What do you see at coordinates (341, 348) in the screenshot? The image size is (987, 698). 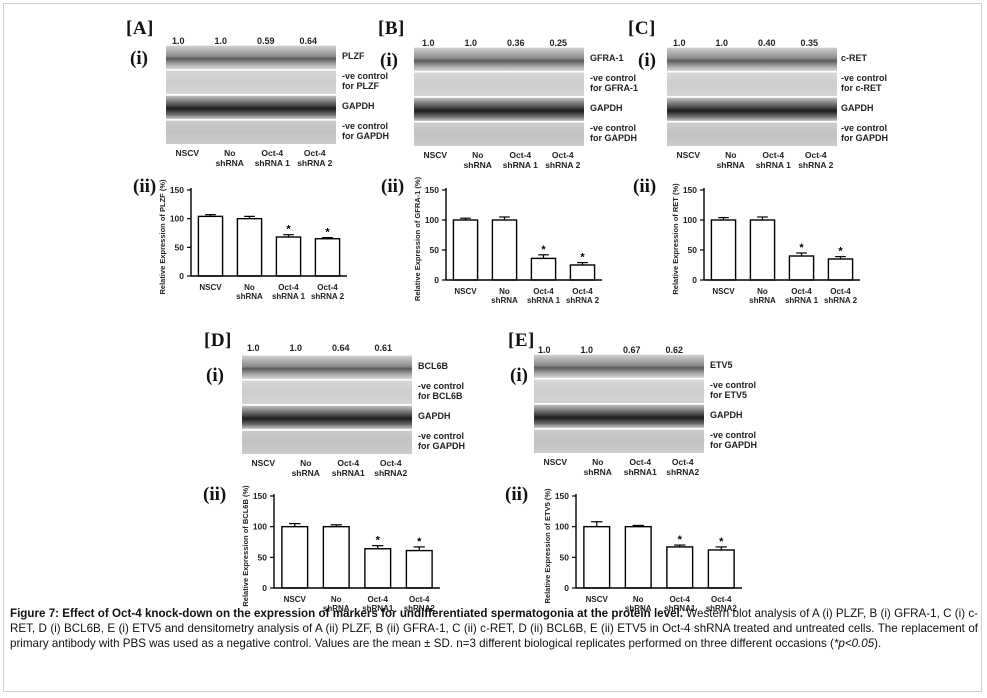 I see `band-ratio: 0.64` at bounding box center [341, 348].